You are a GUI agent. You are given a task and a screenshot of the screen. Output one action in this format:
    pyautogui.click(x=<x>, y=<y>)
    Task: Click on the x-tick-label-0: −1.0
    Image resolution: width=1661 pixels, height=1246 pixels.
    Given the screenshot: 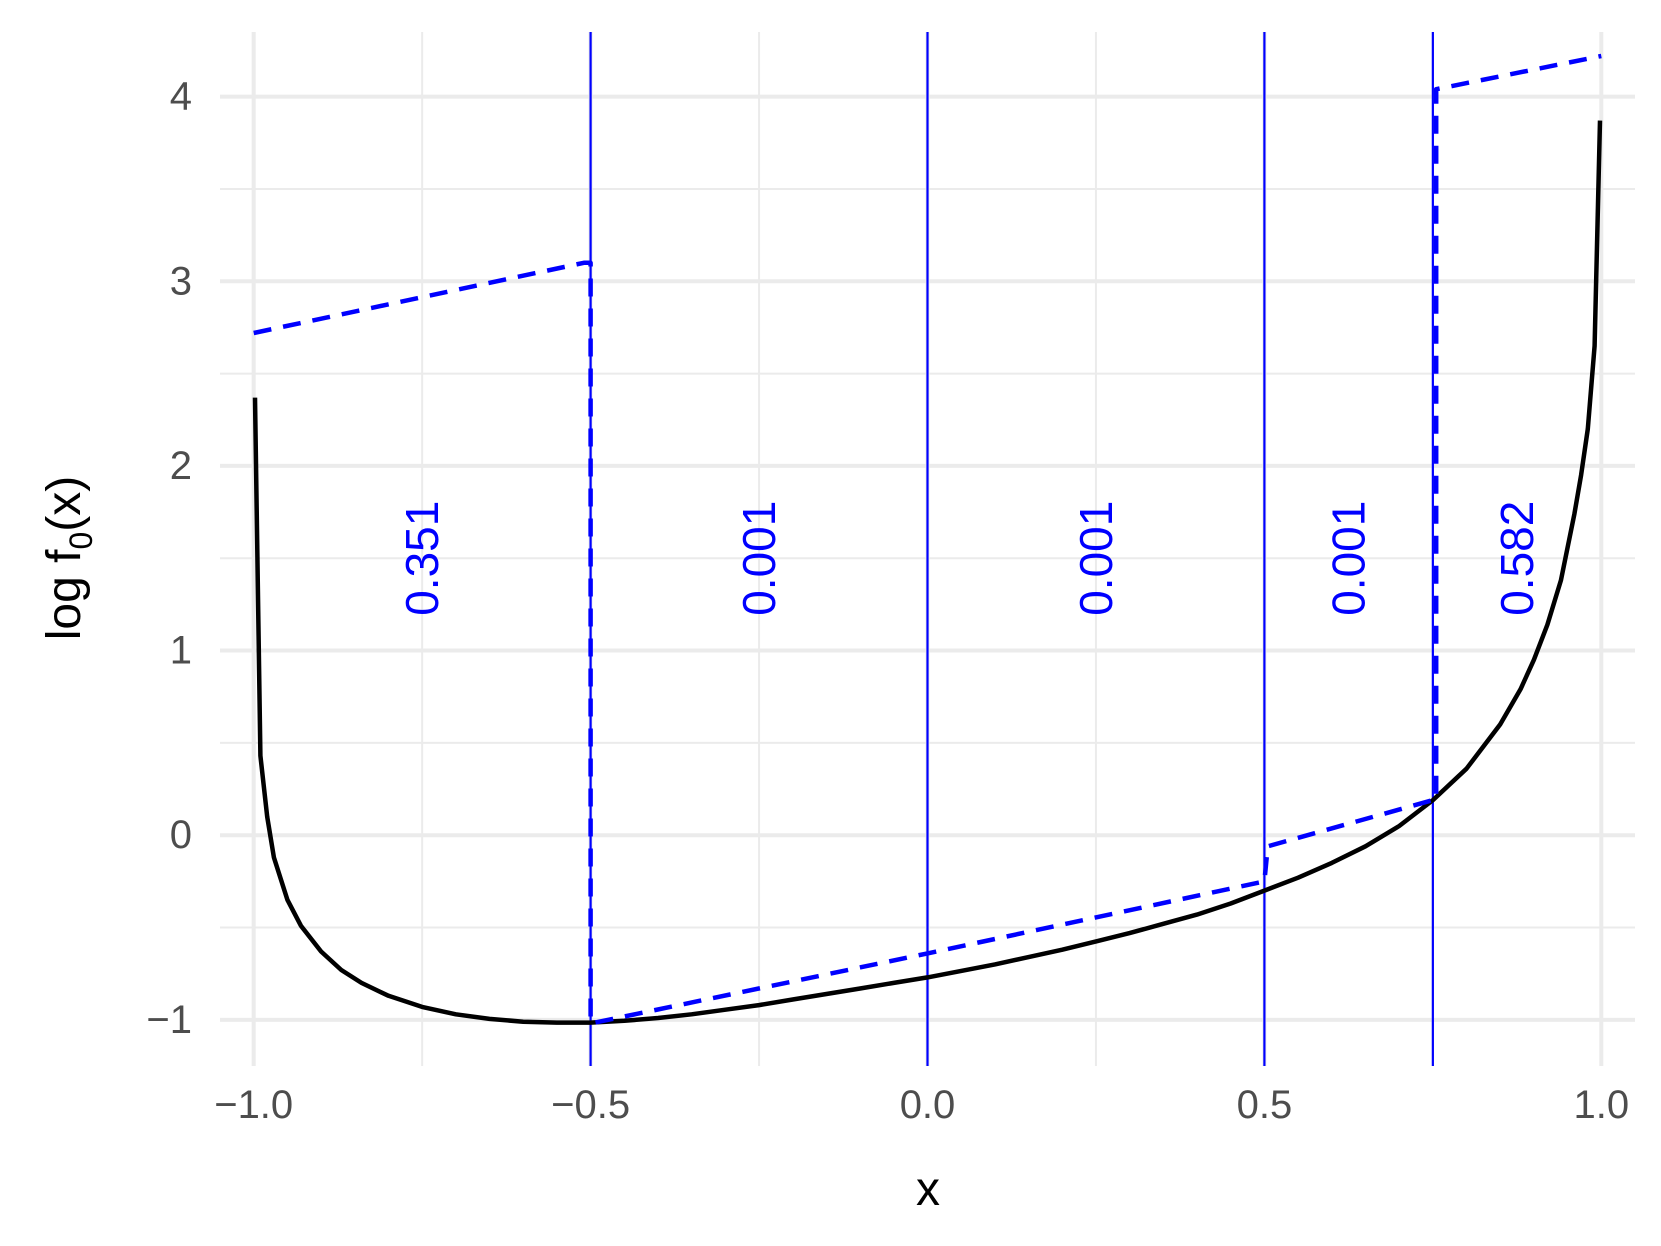 What is the action you would take?
    pyautogui.click(x=253, y=1105)
    